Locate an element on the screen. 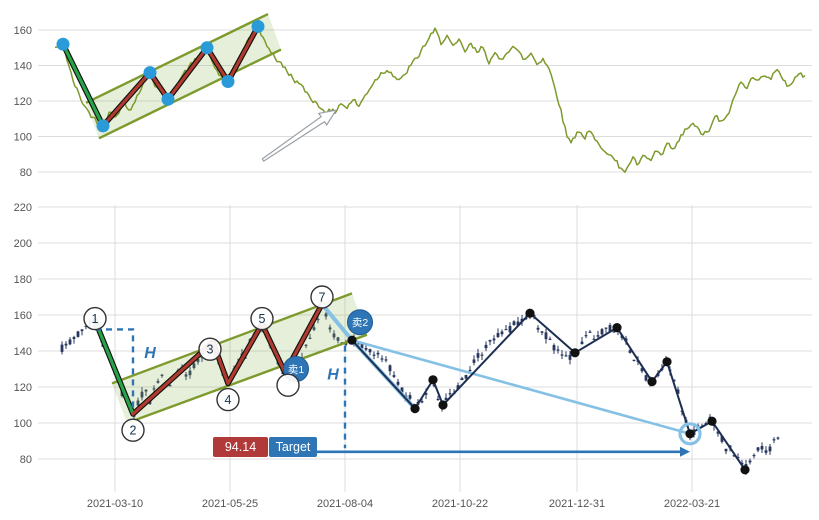 This screenshot has width=819, height=520. y-tick-label: 160 is located at coordinates (23, 31).